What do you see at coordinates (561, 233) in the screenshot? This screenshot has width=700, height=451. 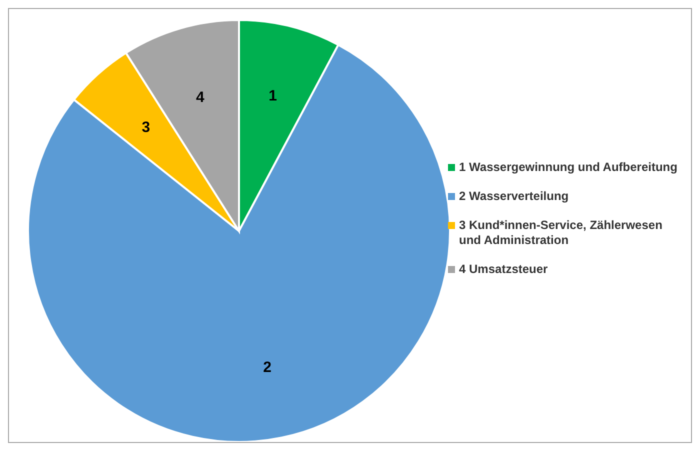 I see `legend-label: 3 Kund*innen-Service, Zählerwesen und Administration` at bounding box center [561, 233].